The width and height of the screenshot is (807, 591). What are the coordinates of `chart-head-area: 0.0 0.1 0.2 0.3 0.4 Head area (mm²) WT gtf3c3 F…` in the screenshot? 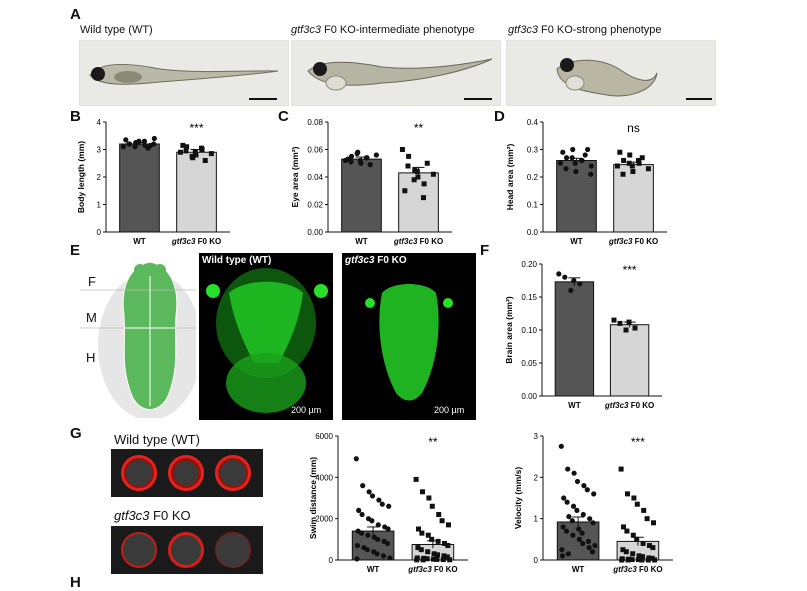 It's located at (586, 182).